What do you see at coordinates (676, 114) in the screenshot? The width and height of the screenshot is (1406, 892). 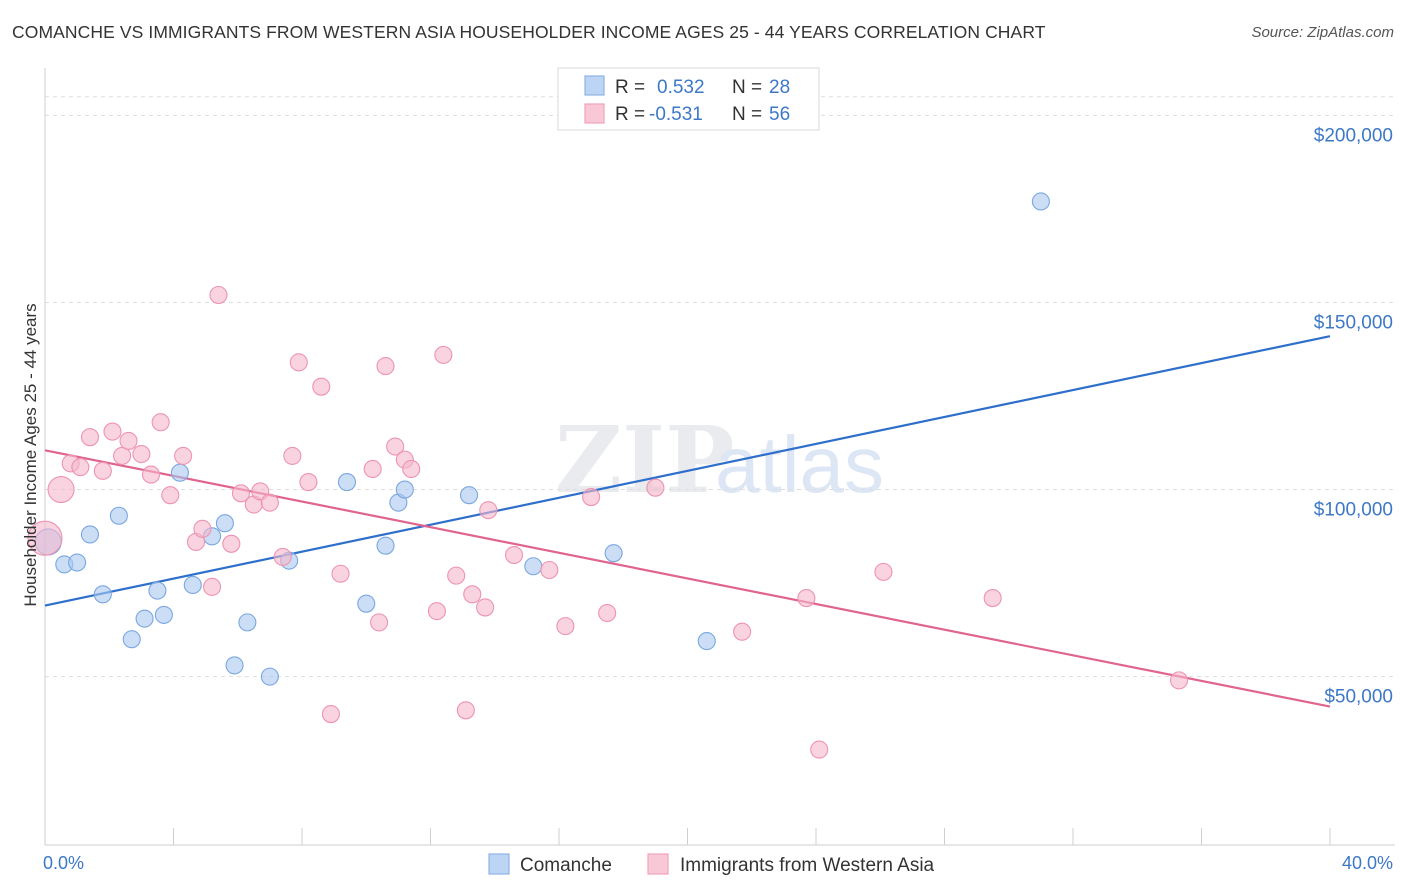 I see `legend-r-value-1: -0.531` at bounding box center [676, 114].